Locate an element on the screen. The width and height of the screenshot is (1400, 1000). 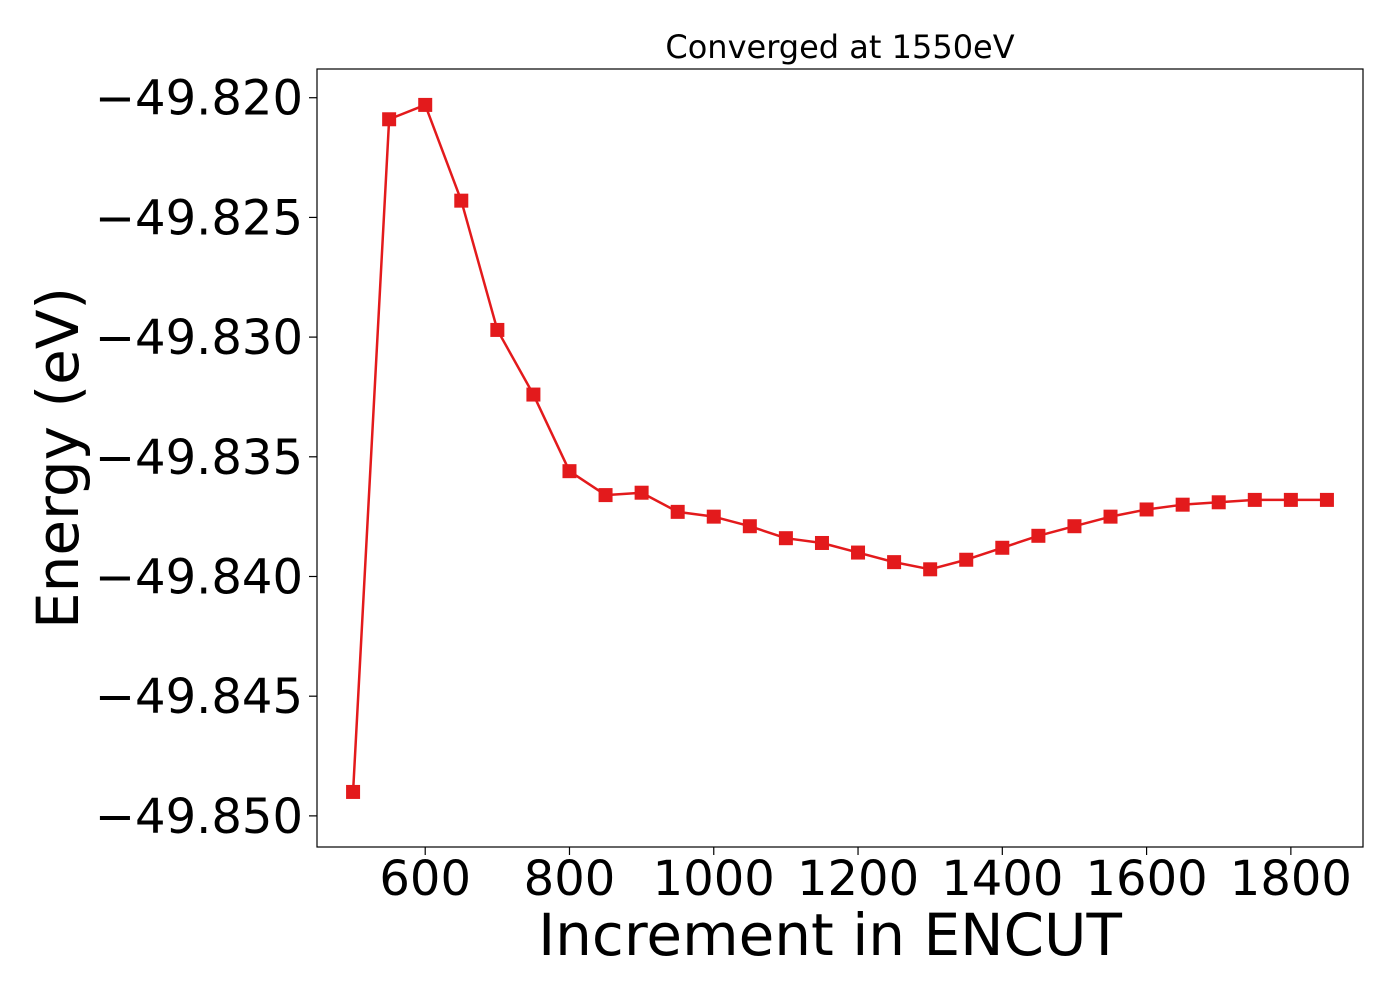
x-tick-label: 1400 is located at coordinates (1002, 879).